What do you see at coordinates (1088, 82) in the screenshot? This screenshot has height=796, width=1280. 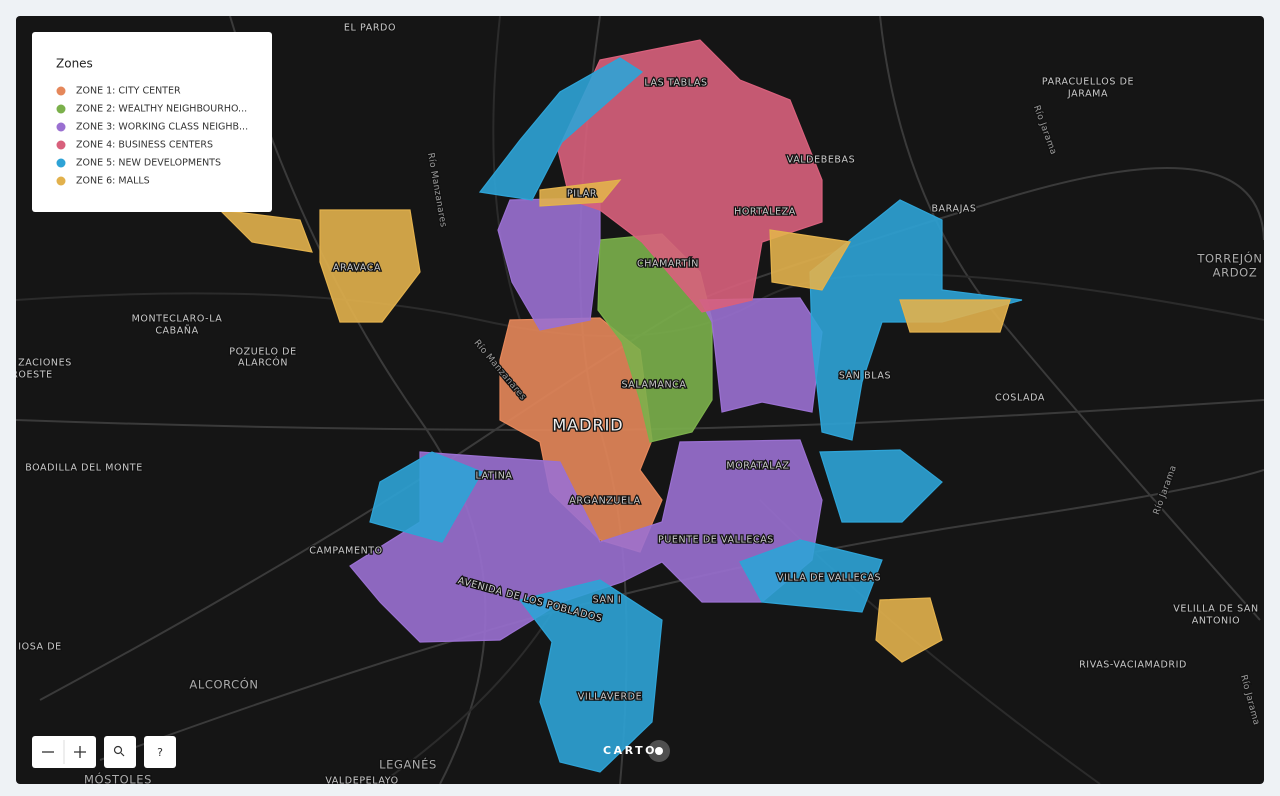 I see `place-label: PARACUELLOS DE` at bounding box center [1088, 82].